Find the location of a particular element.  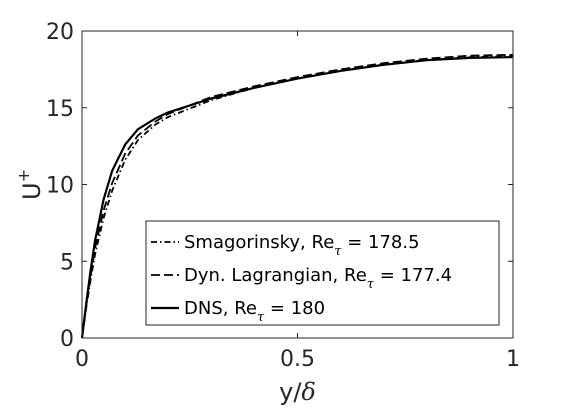

y-axis-label: U+ is located at coordinates (30, 184).